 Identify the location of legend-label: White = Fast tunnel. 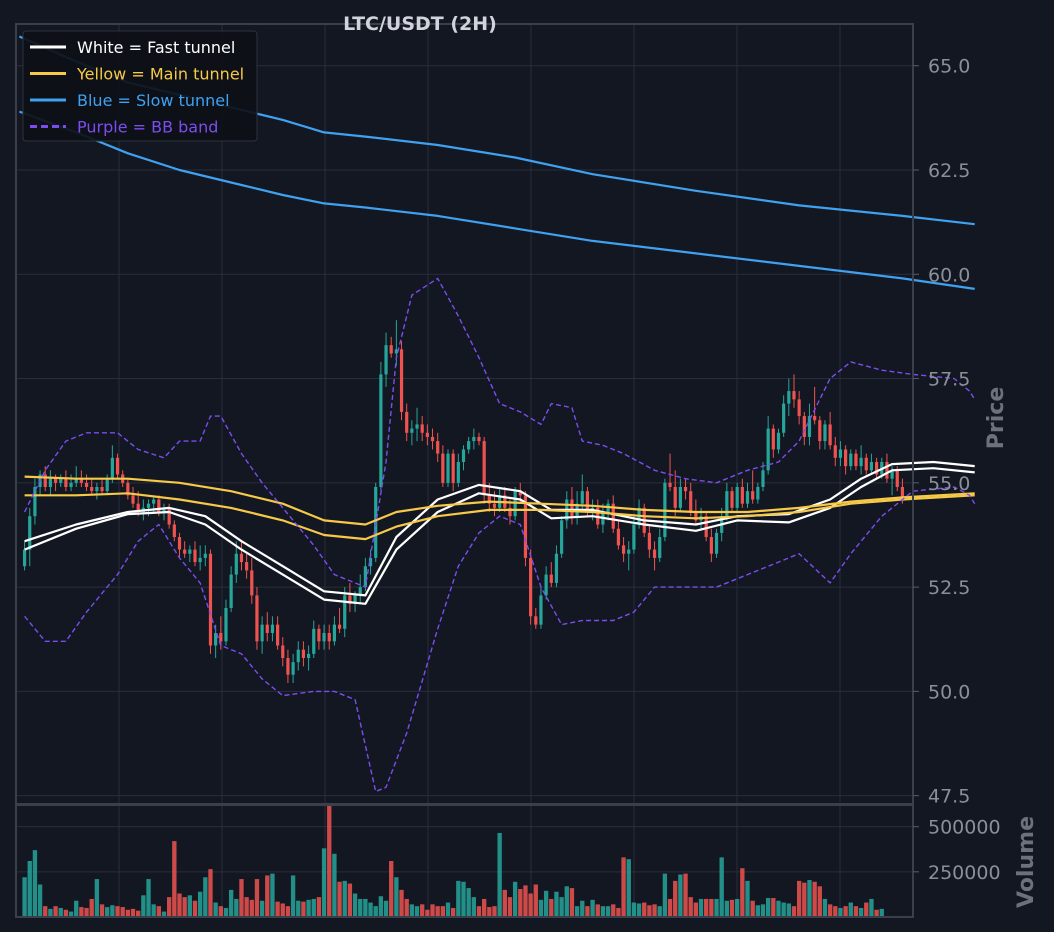
(156, 47).